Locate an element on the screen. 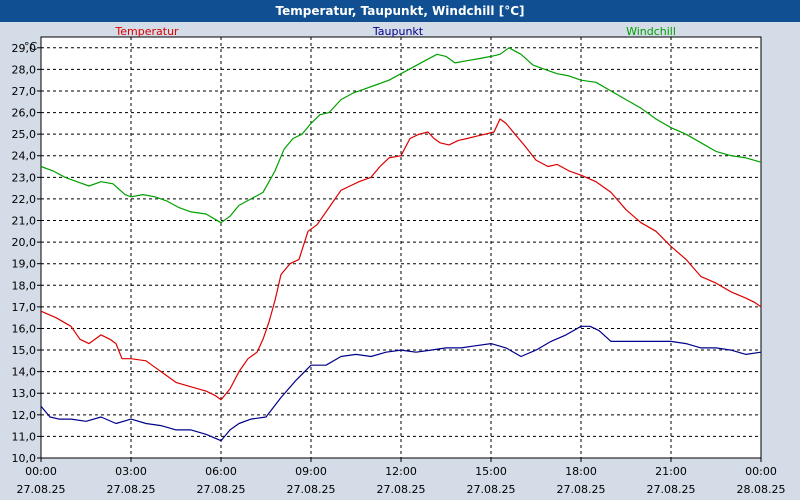 The height and width of the screenshot is (500, 800). x-tick-time-label: 21:00 is located at coordinates (671, 471).